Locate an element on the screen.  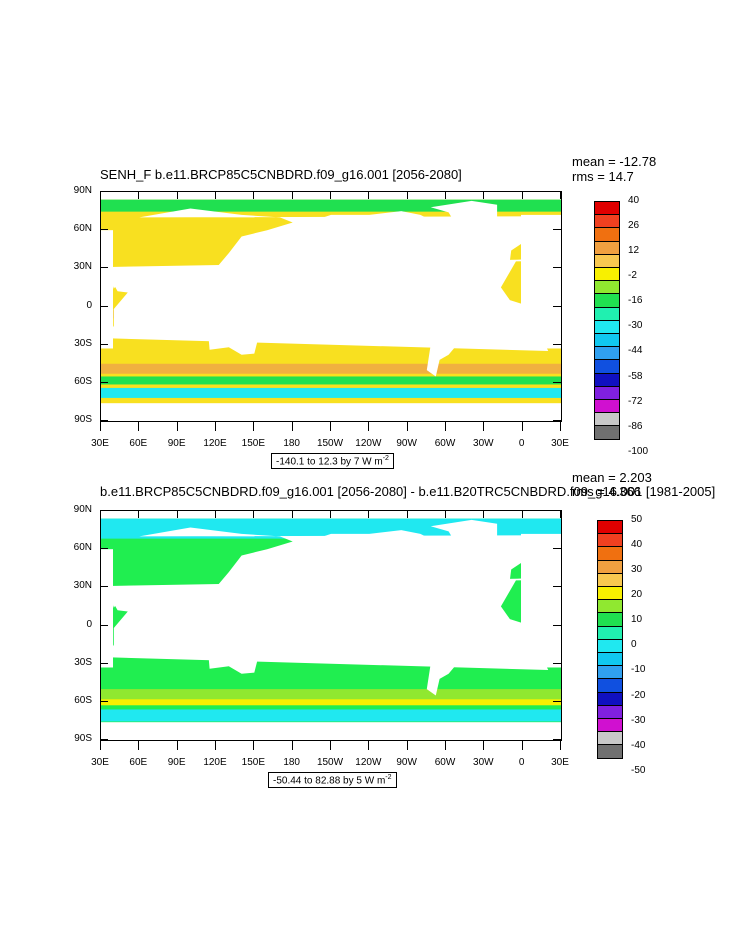
unit-exponent: -2 is located at coordinates (388, 777).